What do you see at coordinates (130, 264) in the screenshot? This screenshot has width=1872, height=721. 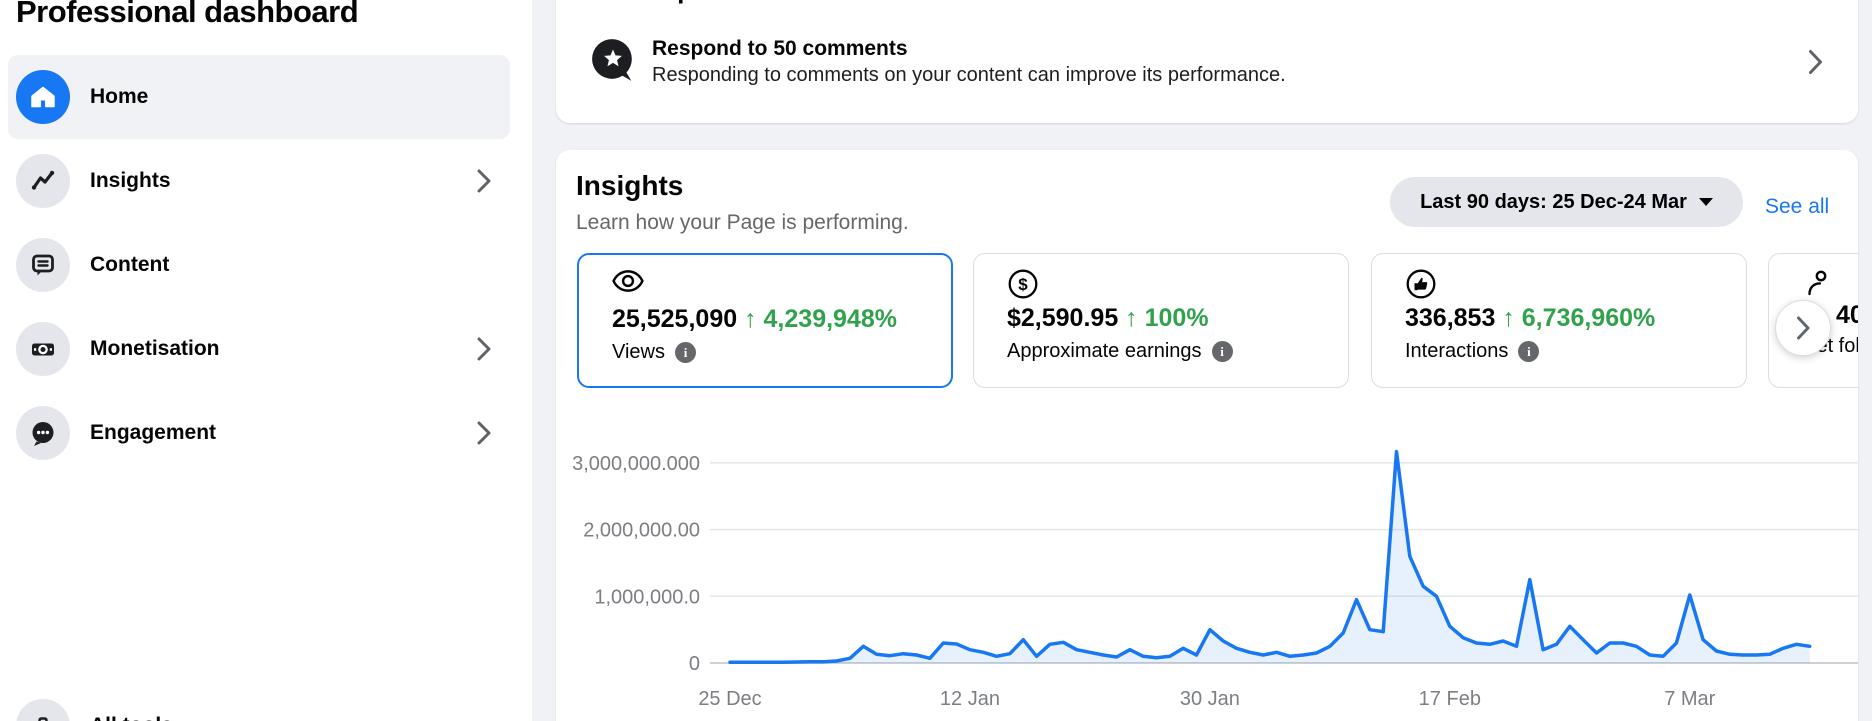 I see `sidebar-item-label: Content` at bounding box center [130, 264].